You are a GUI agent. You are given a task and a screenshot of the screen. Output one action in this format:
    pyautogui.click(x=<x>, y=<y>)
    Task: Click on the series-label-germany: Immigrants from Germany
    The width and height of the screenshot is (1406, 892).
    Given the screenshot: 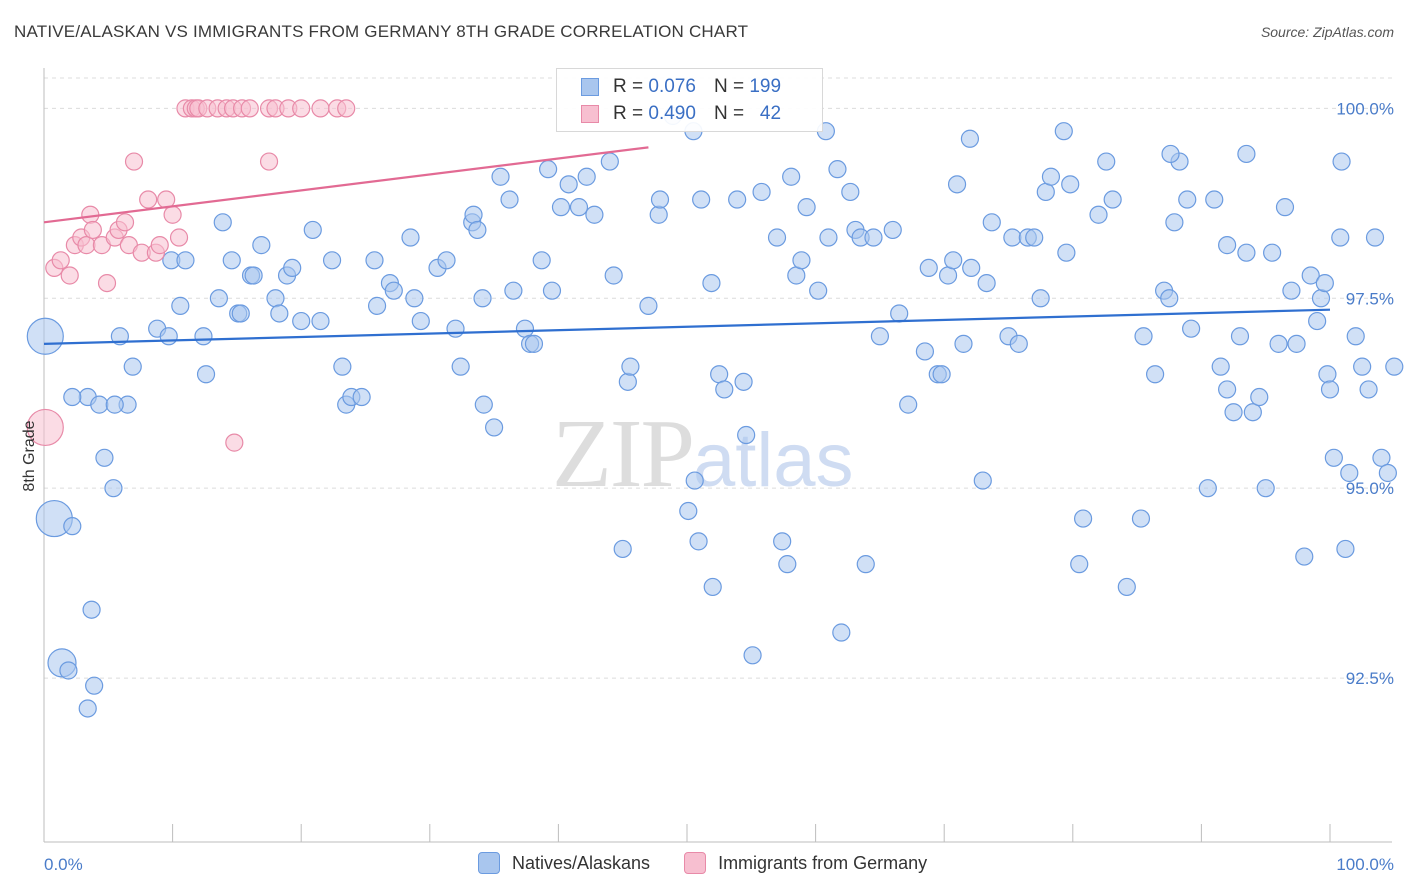 What is the action you would take?
    pyautogui.click(x=823, y=862)
    